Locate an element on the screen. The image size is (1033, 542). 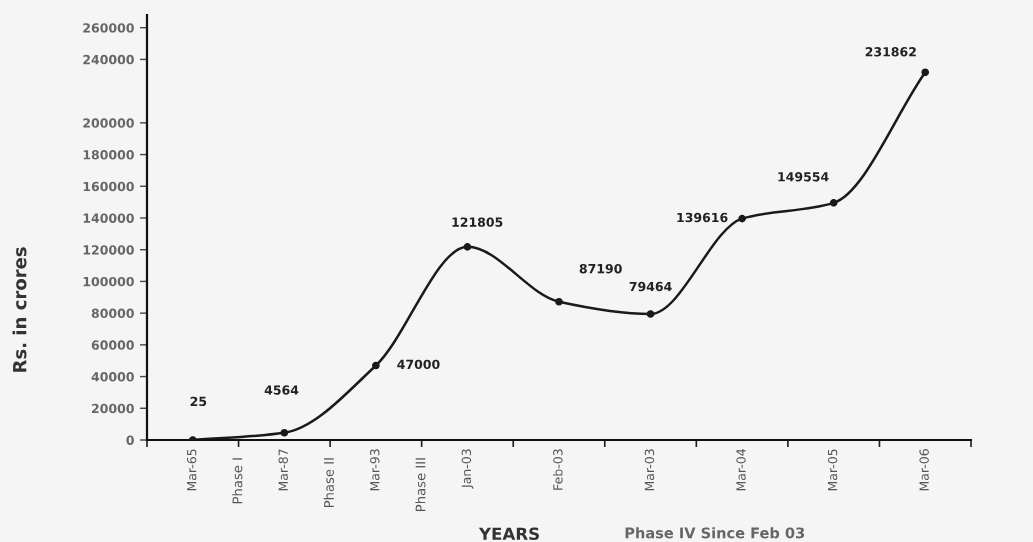
y-tick-label: 180000 is located at coordinates (108, 155).